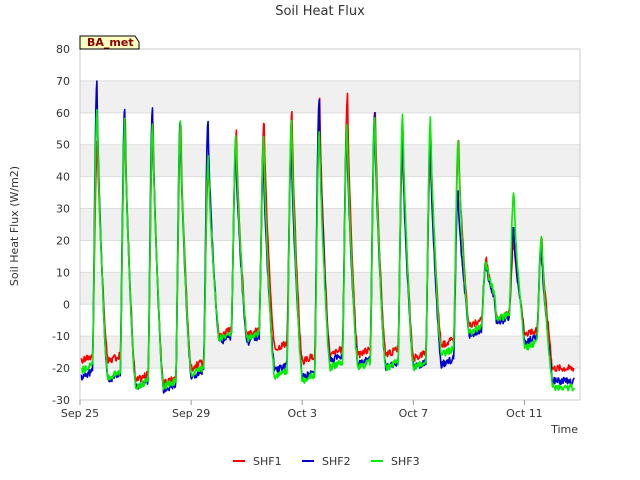 The height and width of the screenshot is (480, 640). What do you see at coordinates (14, 226) in the screenshot?
I see `y-axis-title: Soil Heat Flux (W/m2)` at bounding box center [14, 226].